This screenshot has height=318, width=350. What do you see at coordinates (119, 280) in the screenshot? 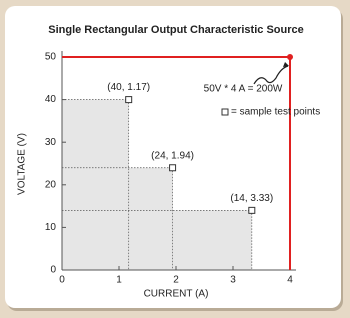
I see `x-tick-label: 1` at bounding box center [119, 280].